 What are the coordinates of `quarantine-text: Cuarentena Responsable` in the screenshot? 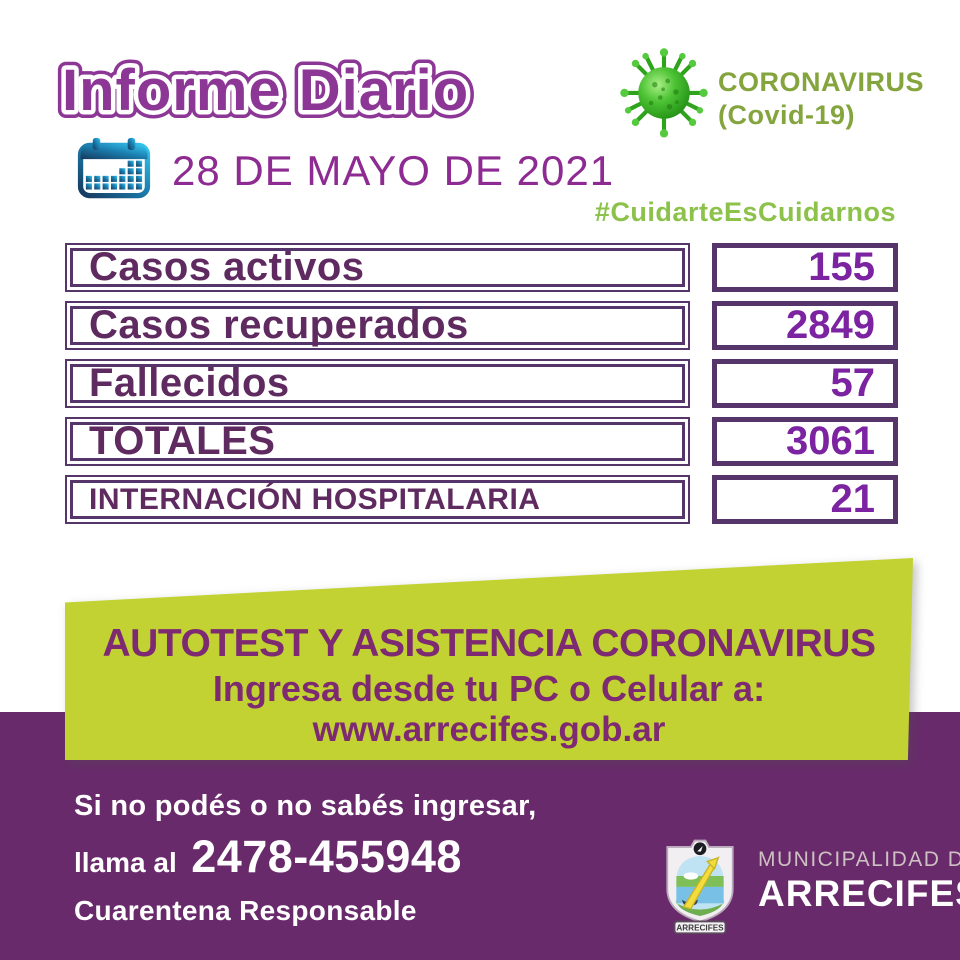 It's located at (245, 910).